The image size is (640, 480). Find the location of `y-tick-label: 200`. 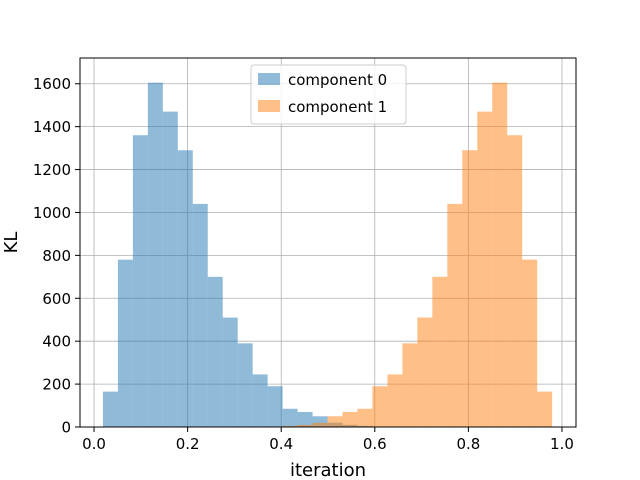

y-tick-label: 200 is located at coordinates (56, 385).